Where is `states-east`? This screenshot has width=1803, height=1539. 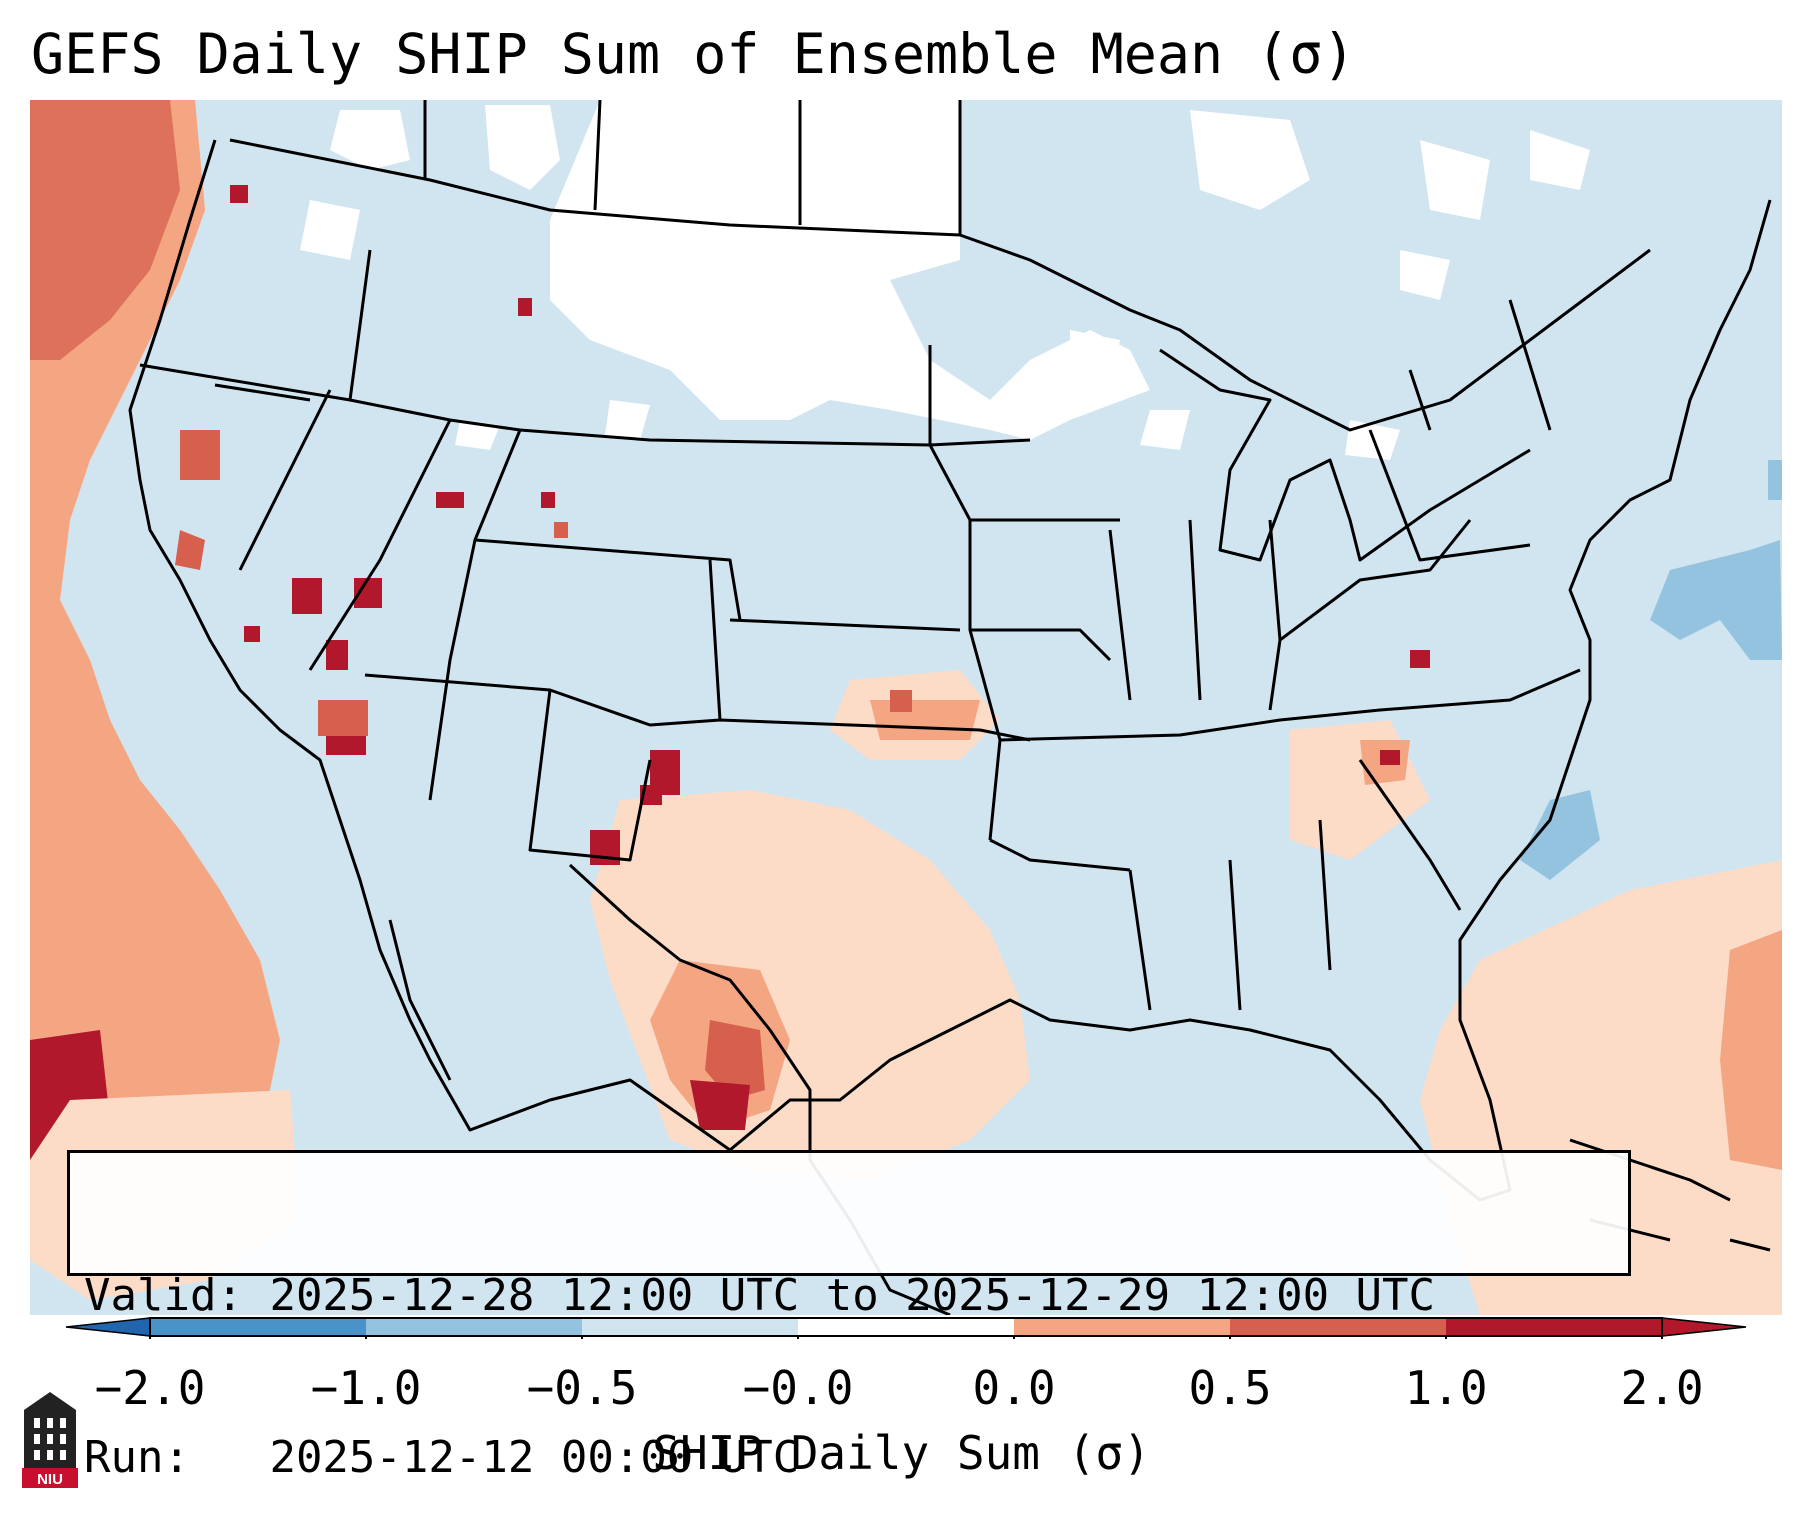 states-east is located at coordinates (1330, 655).